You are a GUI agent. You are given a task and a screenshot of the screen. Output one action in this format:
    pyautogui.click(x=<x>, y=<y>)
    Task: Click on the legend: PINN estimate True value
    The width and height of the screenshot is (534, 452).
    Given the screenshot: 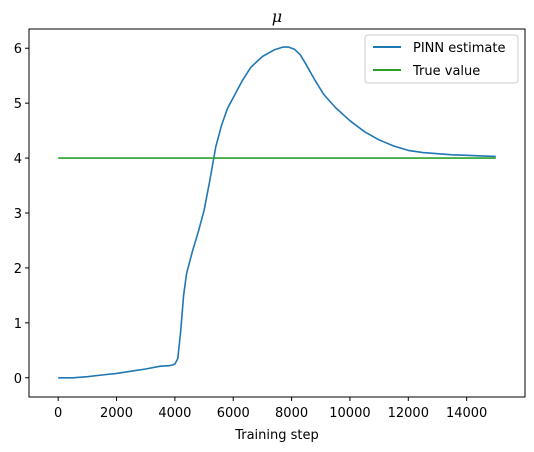 What is the action you would take?
    pyautogui.click(x=441, y=59)
    